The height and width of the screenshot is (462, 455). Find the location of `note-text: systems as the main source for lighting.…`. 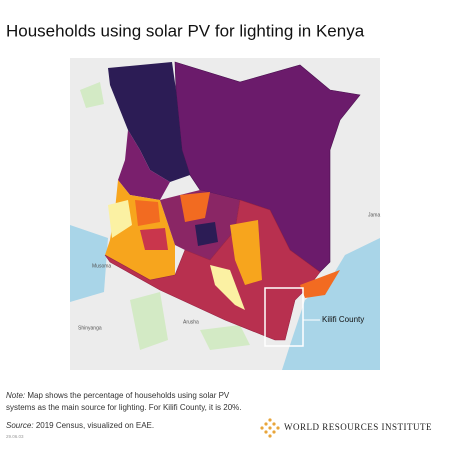

note-text: systems as the main source for lighting.… is located at coordinates (124, 407).